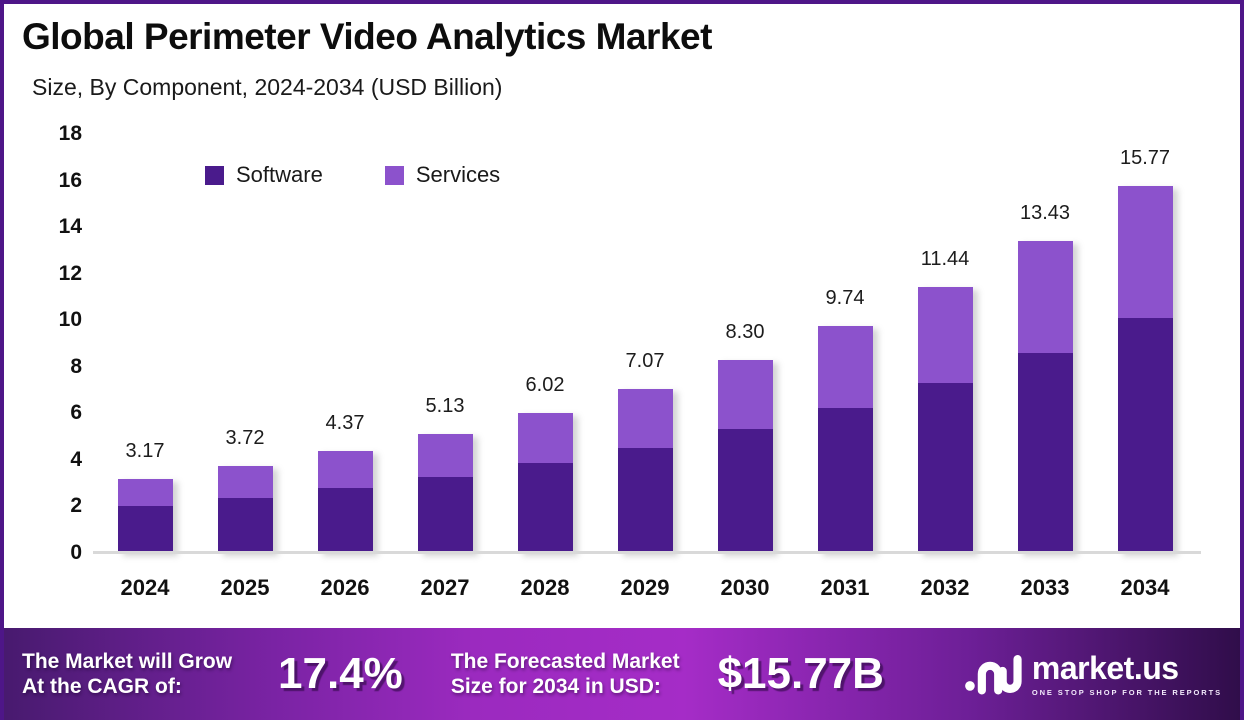 The image size is (1244, 720). I want to click on bar-group-2025: 3.72 2025, so click(245, 302).